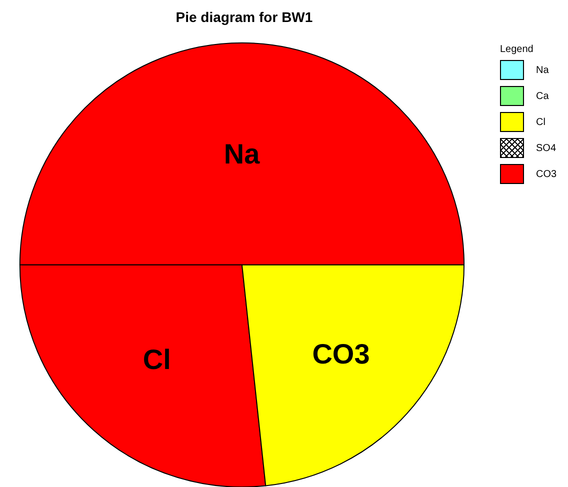 The height and width of the screenshot is (487, 568). What do you see at coordinates (546, 174) in the screenshot?
I see `category-label: CO3` at bounding box center [546, 174].